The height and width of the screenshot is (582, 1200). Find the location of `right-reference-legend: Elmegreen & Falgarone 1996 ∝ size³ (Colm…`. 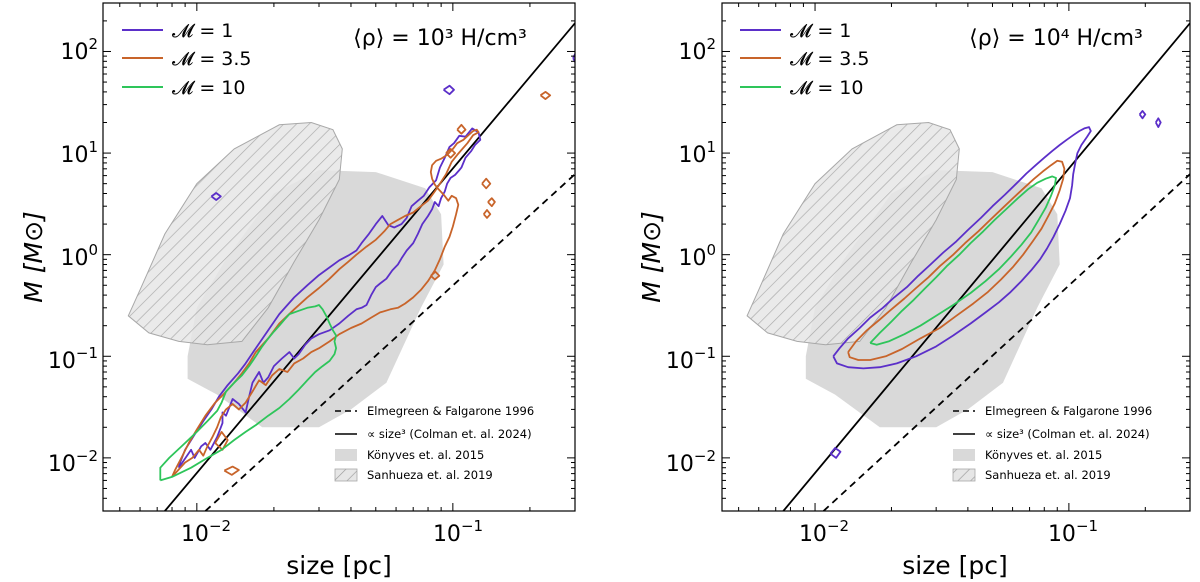

right-reference-legend: Elmegreen & Falgarone 1996 ∝ size³ (Colm… is located at coordinates (1052, 443).